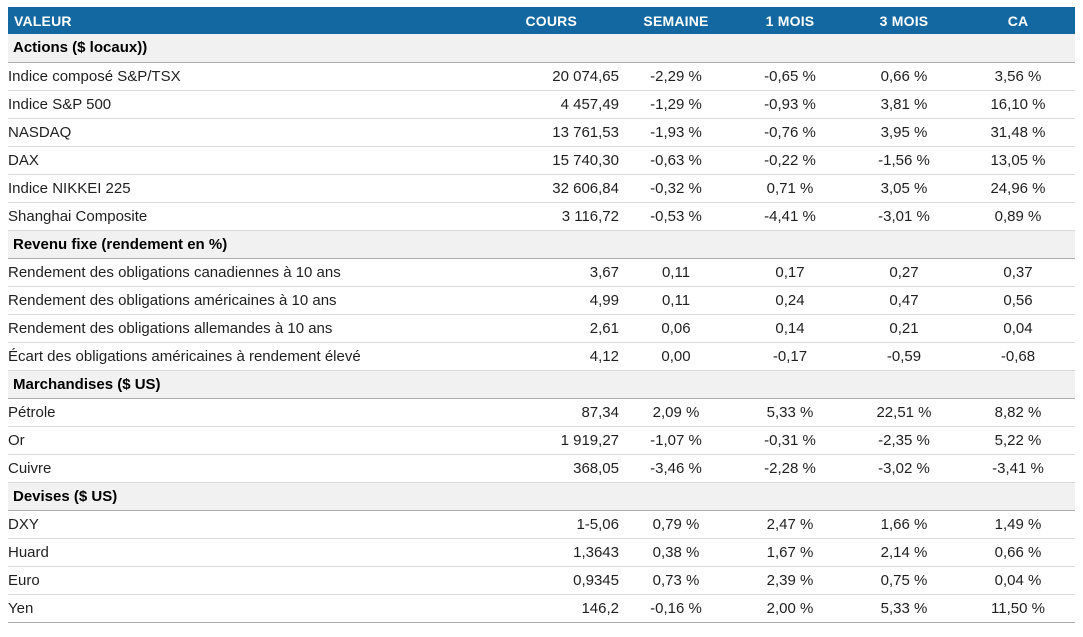 This screenshot has width=1083, height=637. Describe the element at coordinates (676, 412) in the screenshot. I see `semaine-value: 2,09 %` at that location.